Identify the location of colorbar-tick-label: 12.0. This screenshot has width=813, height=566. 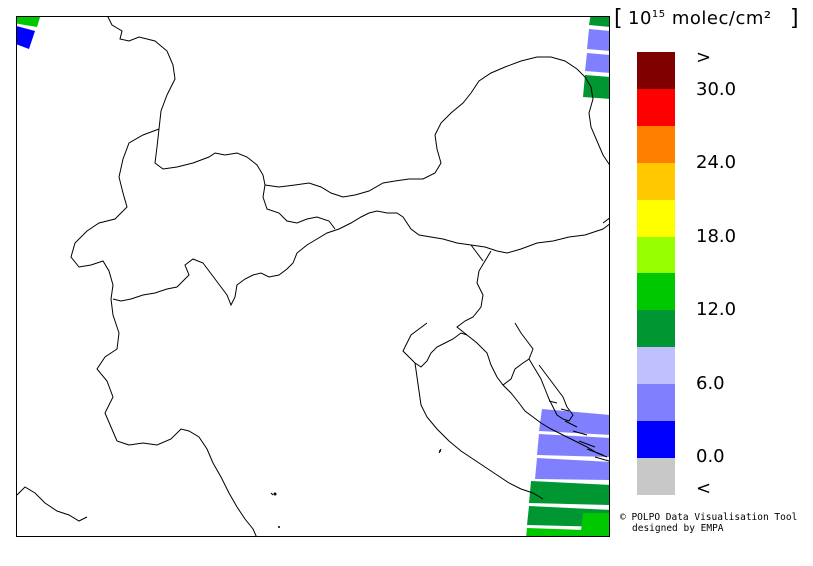
(716, 309).